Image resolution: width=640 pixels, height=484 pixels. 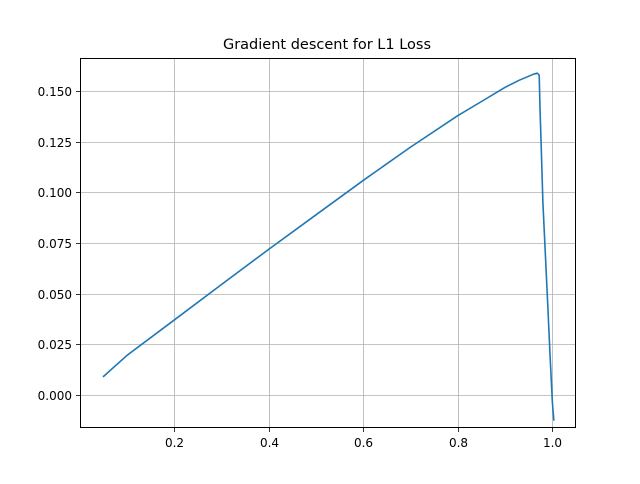 What do you see at coordinates (55, 143) in the screenshot?
I see `y-tick-label: 0.125` at bounding box center [55, 143].